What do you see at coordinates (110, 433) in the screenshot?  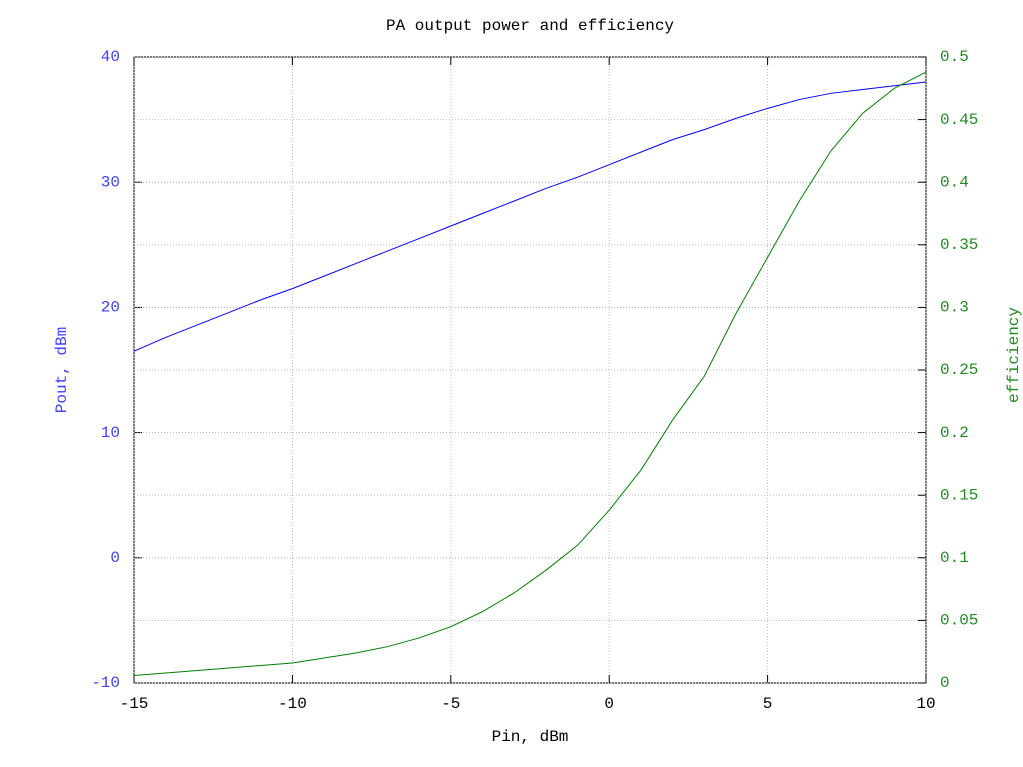 I see `y-tick-label: 10` at bounding box center [110, 433].